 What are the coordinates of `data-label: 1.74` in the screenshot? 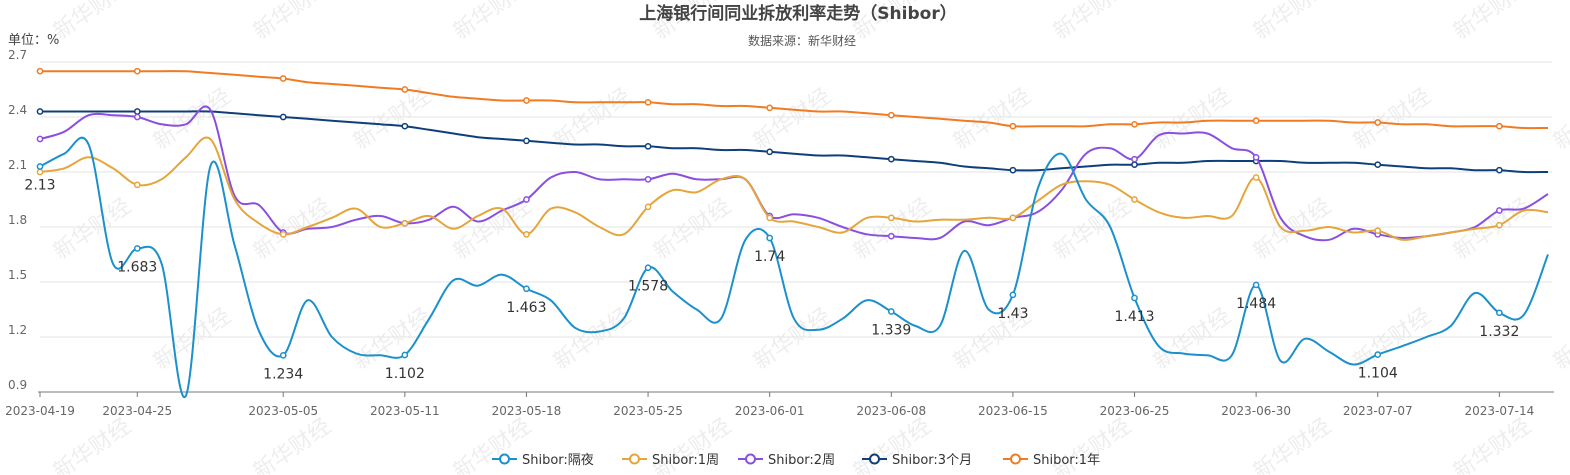 It's located at (769, 257).